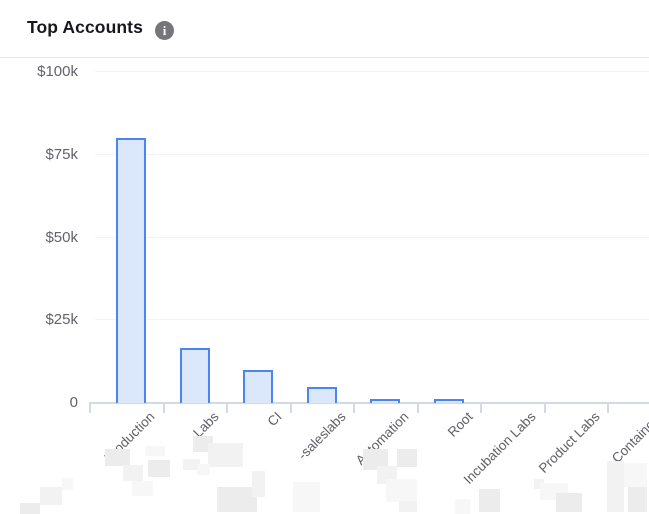 The width and height of the screenshot is (649, 514). What do you see at coordinates (372, 154) in the screenshot?
I see `gridline-$75k` at bounding box center [372, 154].